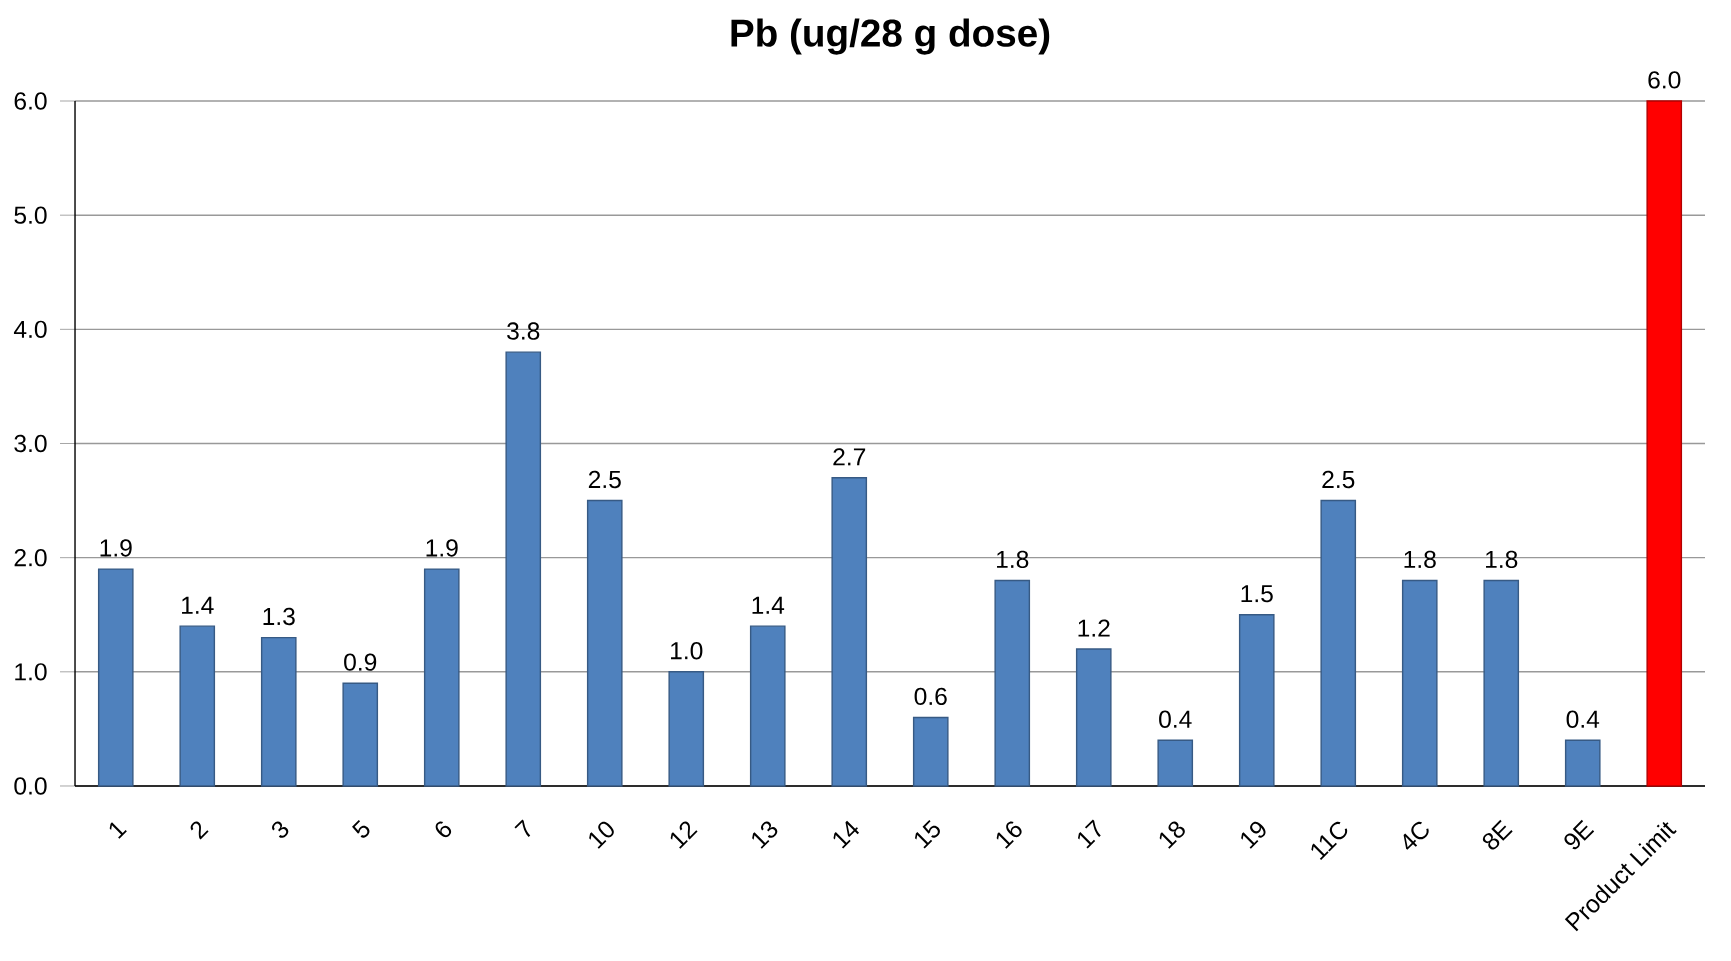  I want to click on data-label: 1.0, so click(687, 651).